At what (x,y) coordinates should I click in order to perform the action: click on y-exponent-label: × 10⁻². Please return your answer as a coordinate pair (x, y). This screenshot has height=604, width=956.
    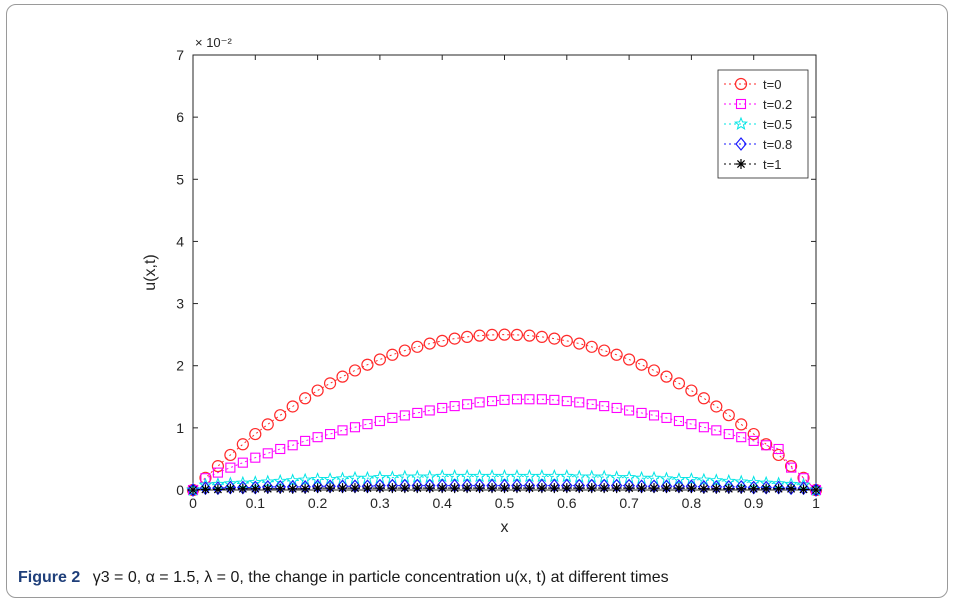
    Looking at the image, I should click on (214, 42).